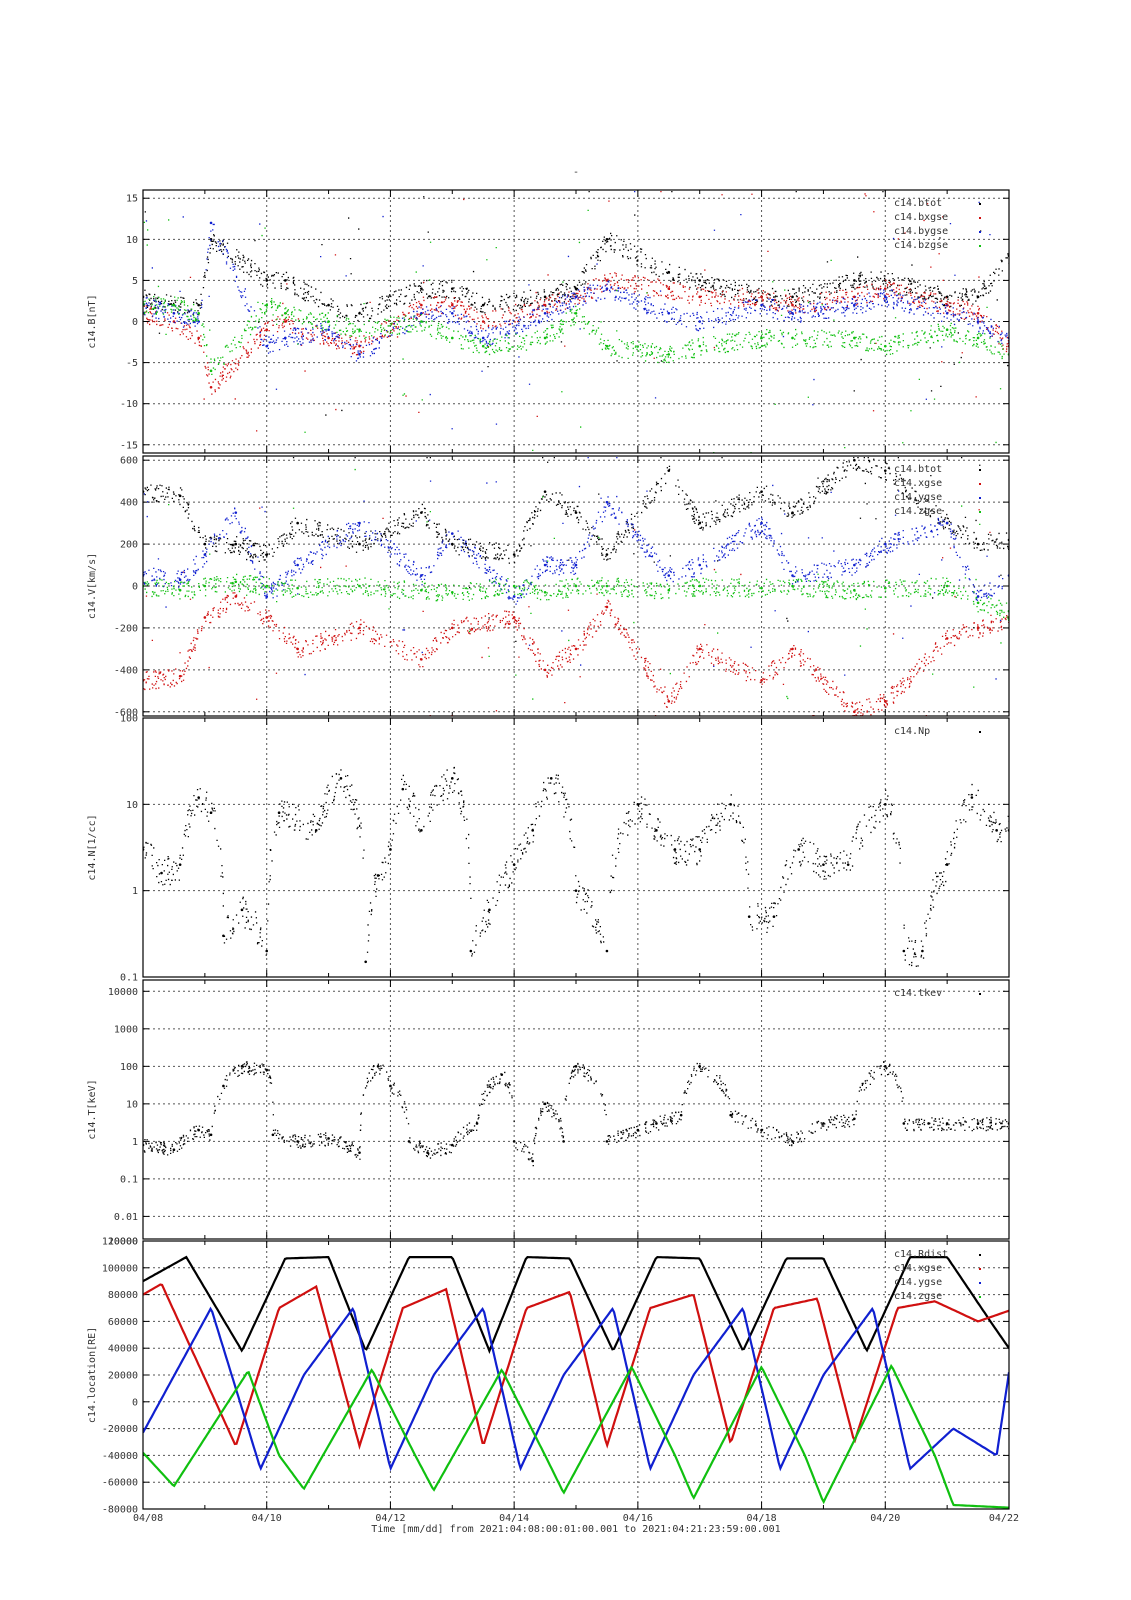 This screenshot has width=1131, height=1600. I want to click on y-tick-label: 600, so click(129, 461).